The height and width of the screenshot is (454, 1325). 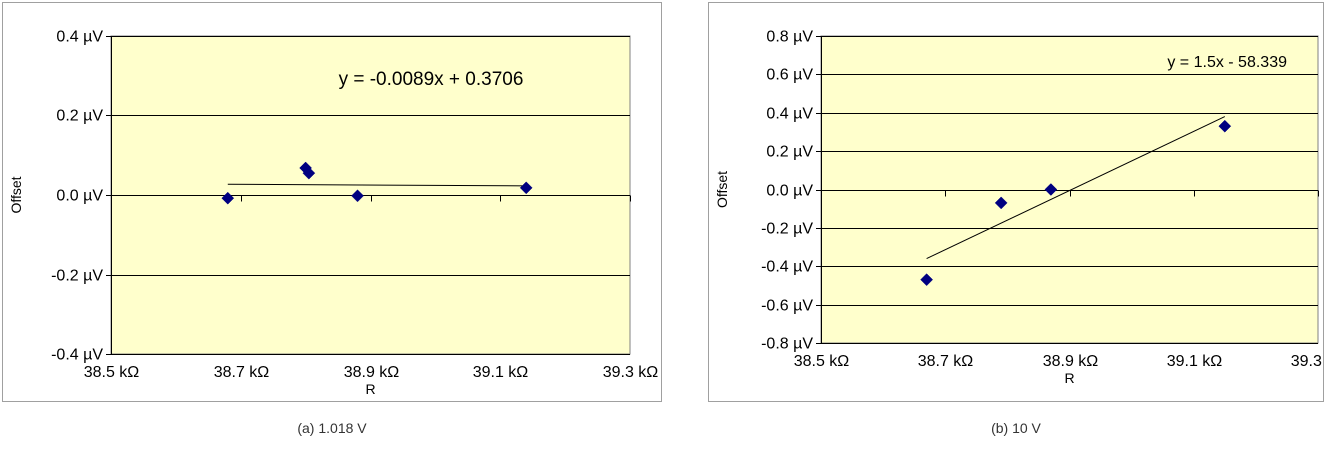 I want to click on caption-b: (b) 10 V, so click(x=1016, y=428).